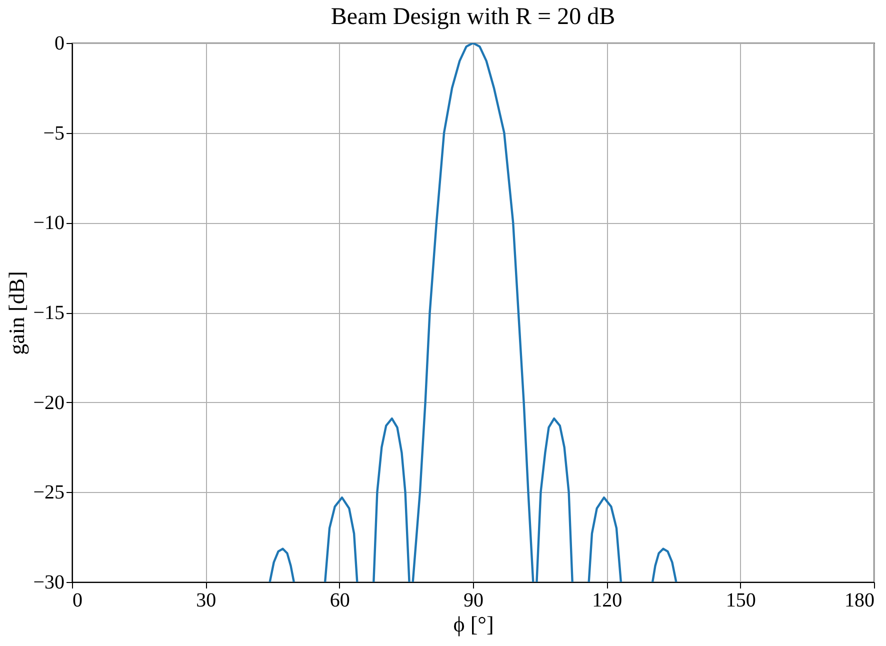 Image resolution: width=886 pixels, height=646 pixels. Describe the element at coordinates (48, 583) in the screenshot. I see `y-tick-label: −30` at that location.